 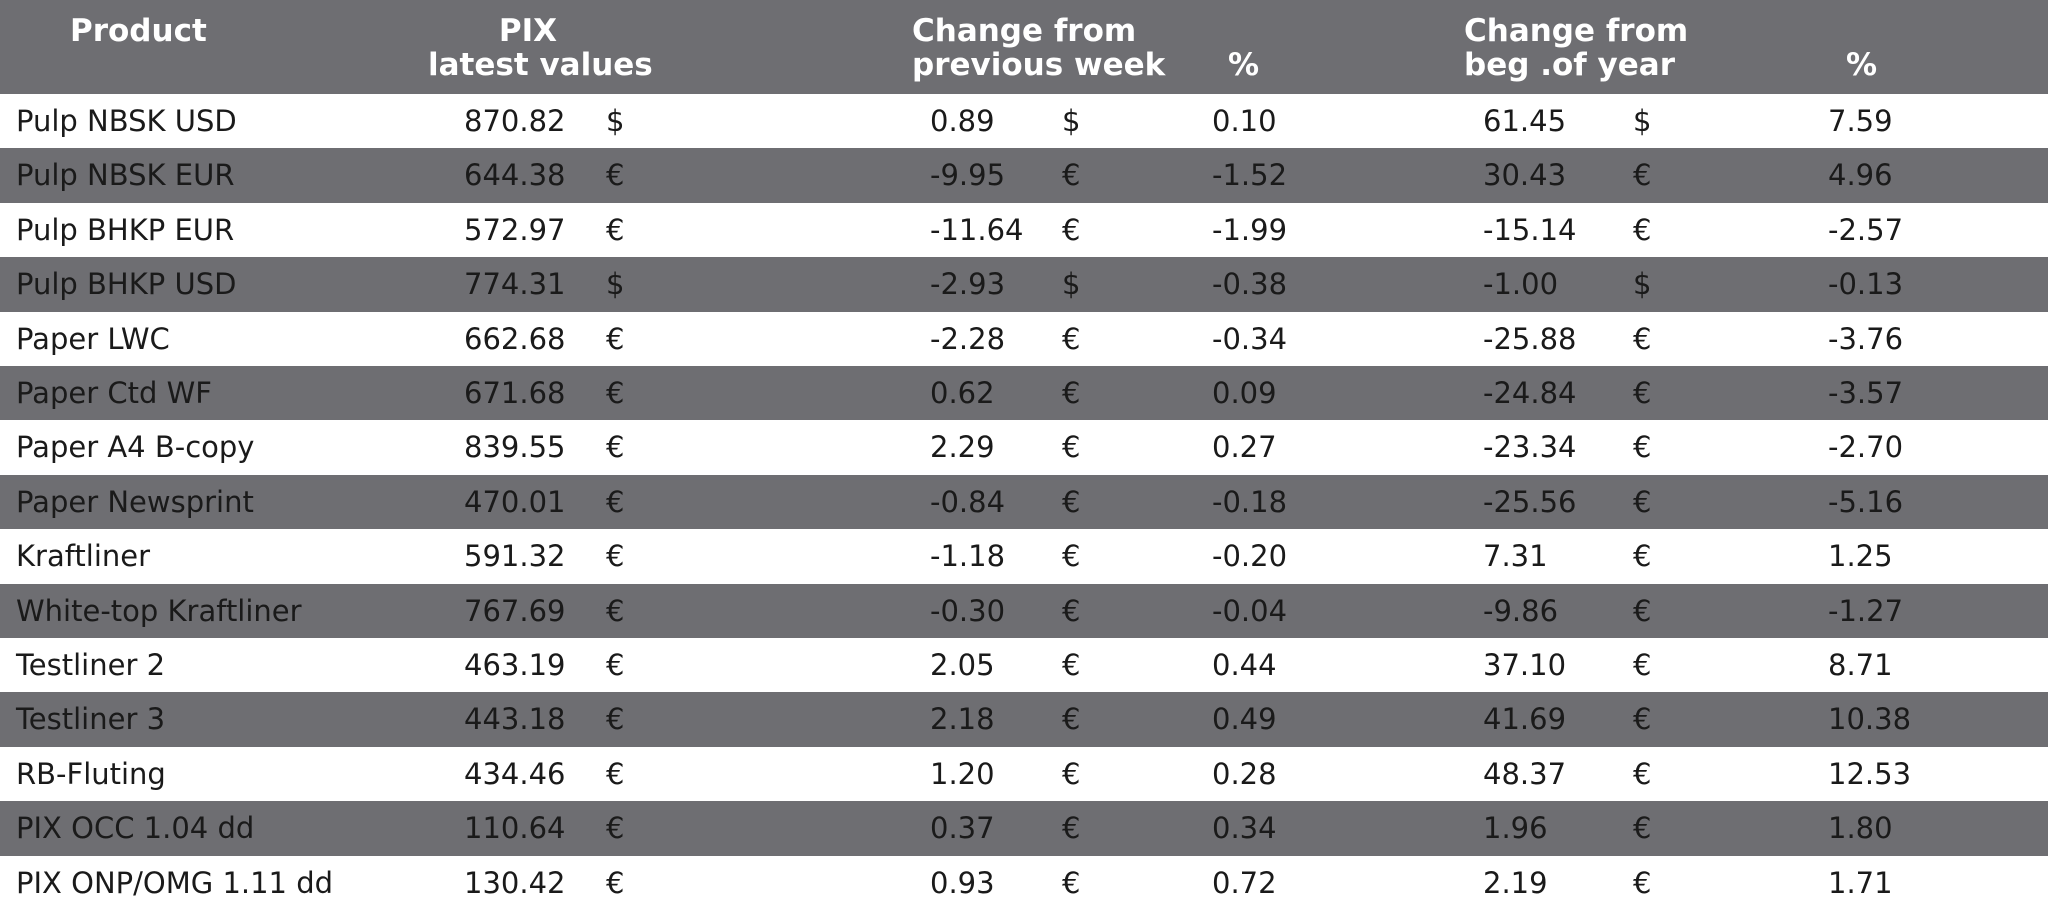 I want to click on year-change-cell: 7.31, so click(x=1515, y=556).